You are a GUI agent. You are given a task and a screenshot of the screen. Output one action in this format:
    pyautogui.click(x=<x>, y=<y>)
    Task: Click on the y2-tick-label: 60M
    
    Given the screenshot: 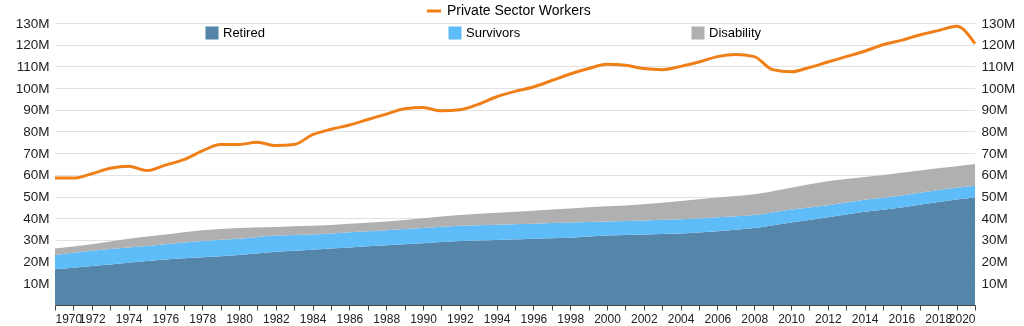 What is the action you would take?
    pyautogui.click(x=994, y=175)
    